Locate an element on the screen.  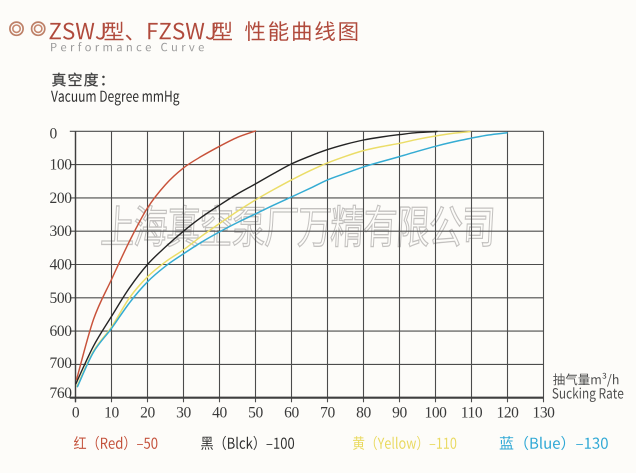
svg-text: 110 is located at coordinates (472, 413).